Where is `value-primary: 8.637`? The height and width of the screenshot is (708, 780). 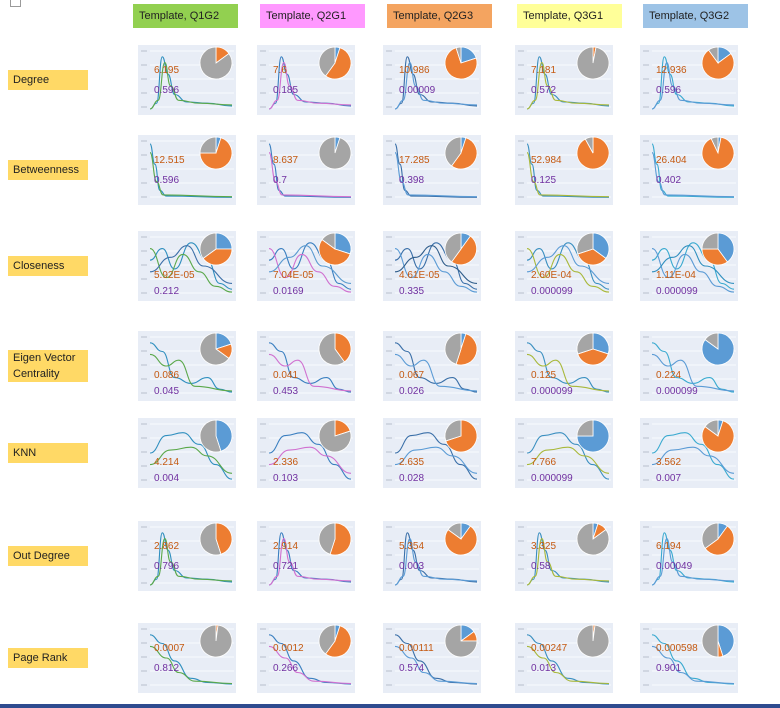 value-primary: 8.637 is located at coordinates (286, 160).